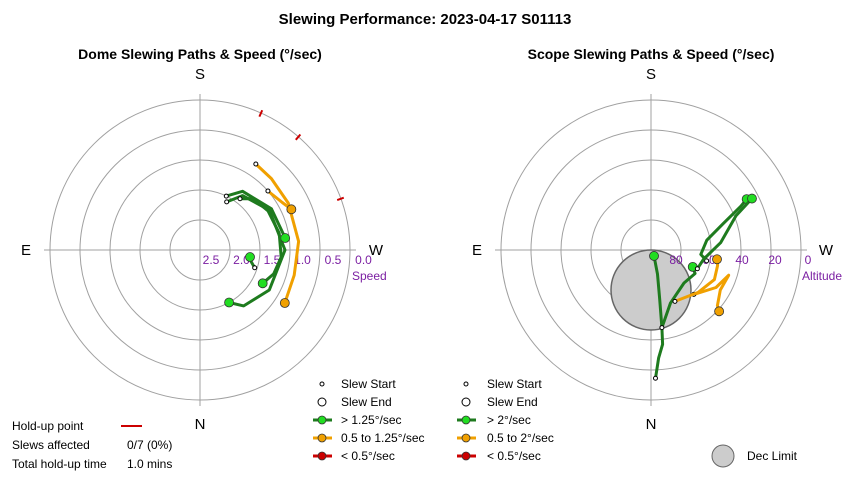 Image resolution: width=850 pixels, height=480 pixels. What do you see at coordinates (512, 402) in the screenshot?
I see `scope-legend-slew-end: Slew End` at bounding box center [512, 402].